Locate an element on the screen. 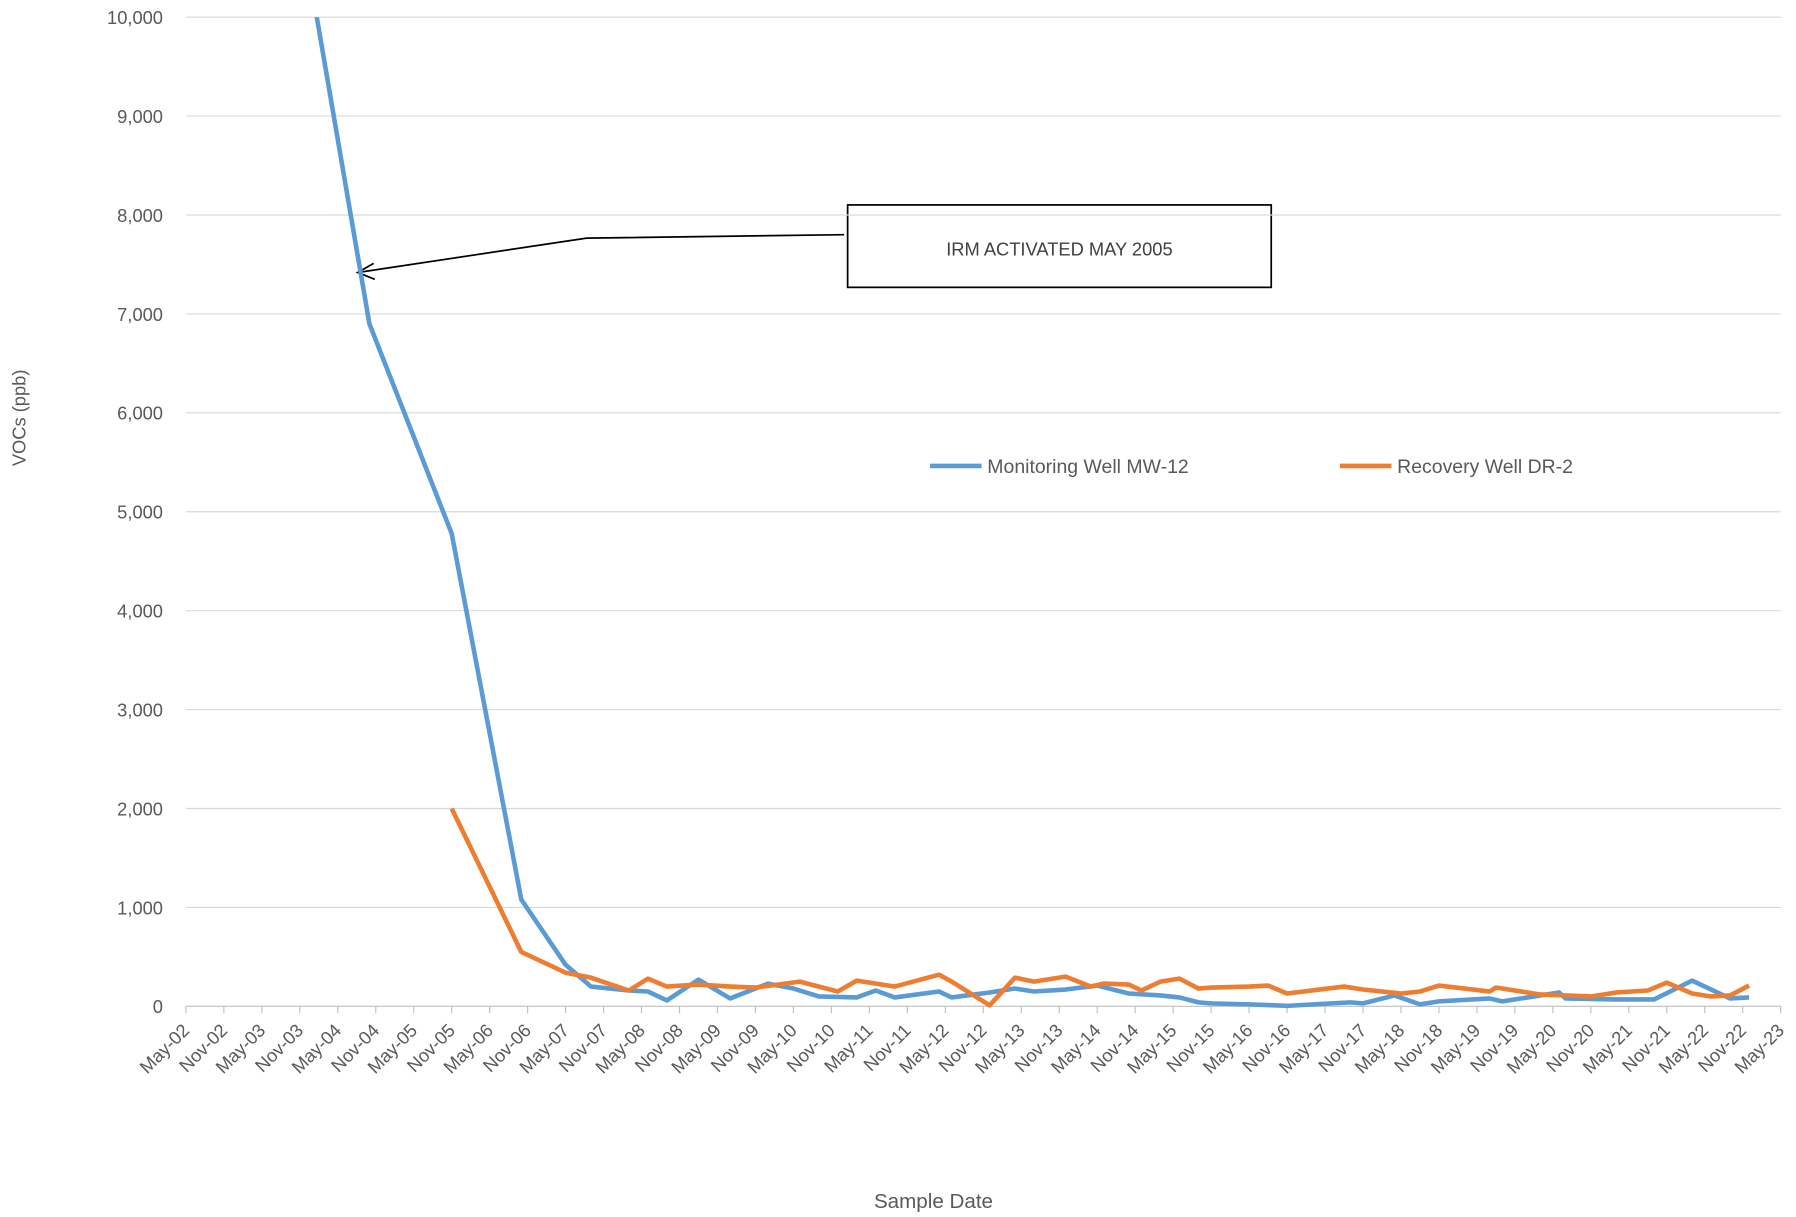 The width and height of the screenshot is (1796, 1217). annotation-text: IRM ACTIVATED MAY 2005 is located at coordinates (1059, 248).